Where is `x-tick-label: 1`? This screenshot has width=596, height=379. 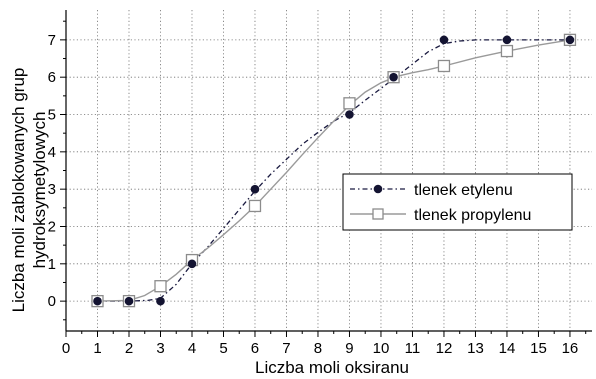 x-tick-label: 1 is located at coordinates (97, 348).